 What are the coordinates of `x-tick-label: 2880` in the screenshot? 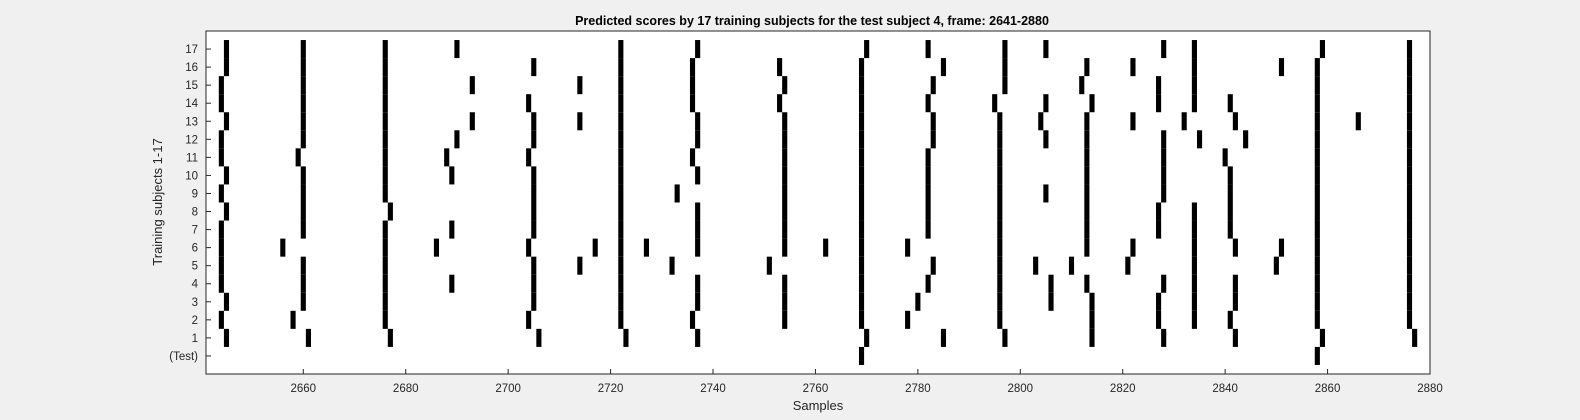 It's located at (1430, 389).